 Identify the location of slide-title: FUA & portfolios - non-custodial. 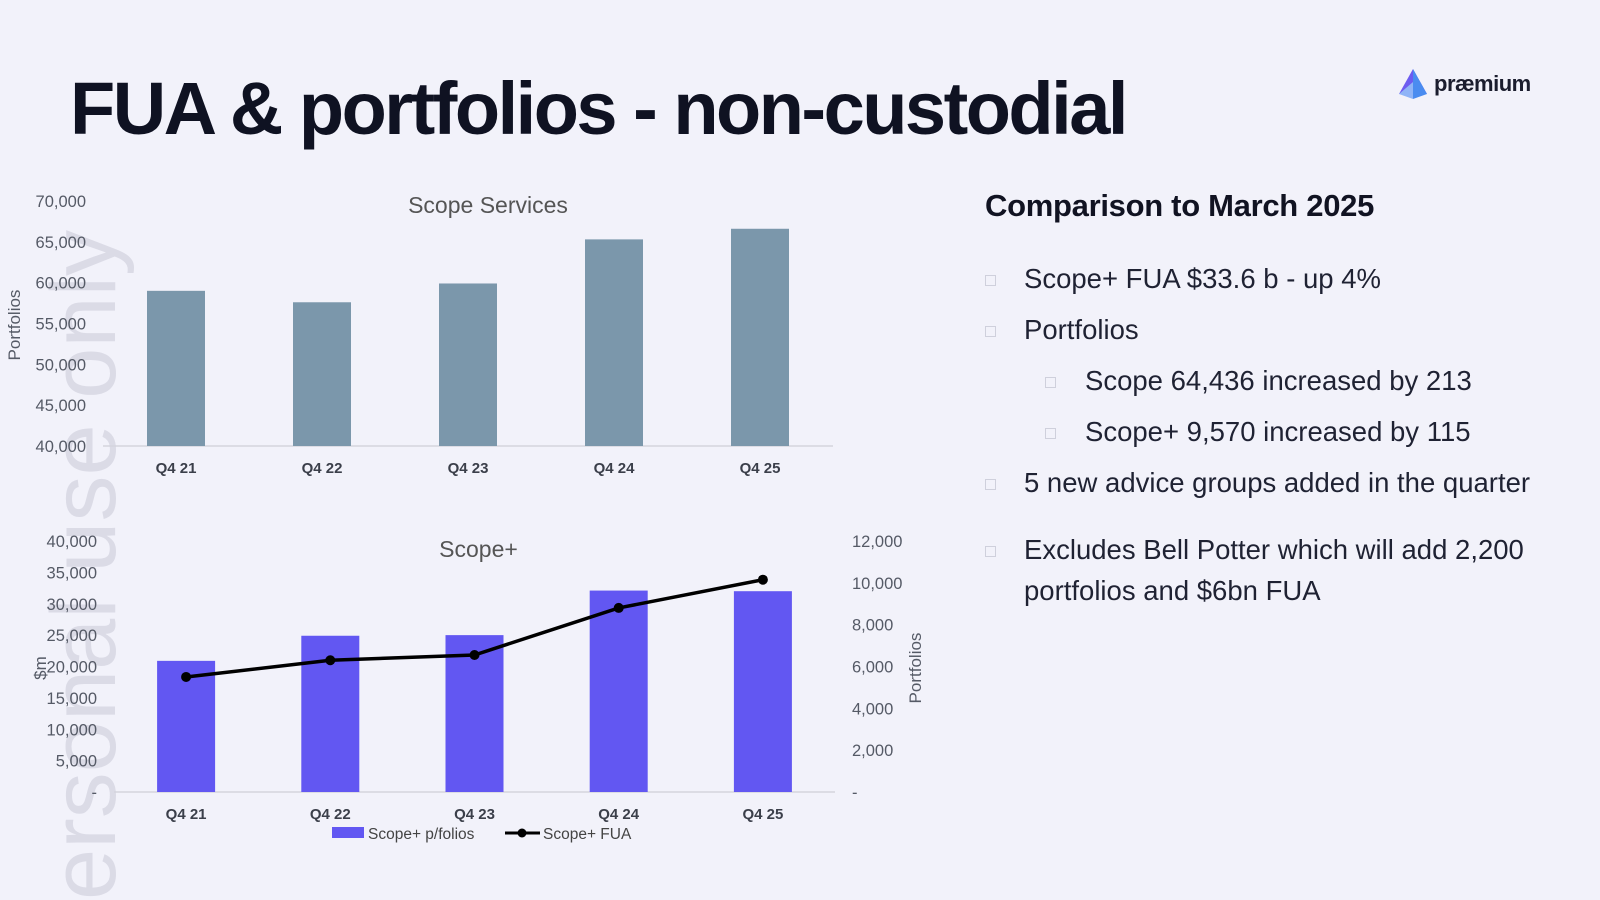
(599, 108).